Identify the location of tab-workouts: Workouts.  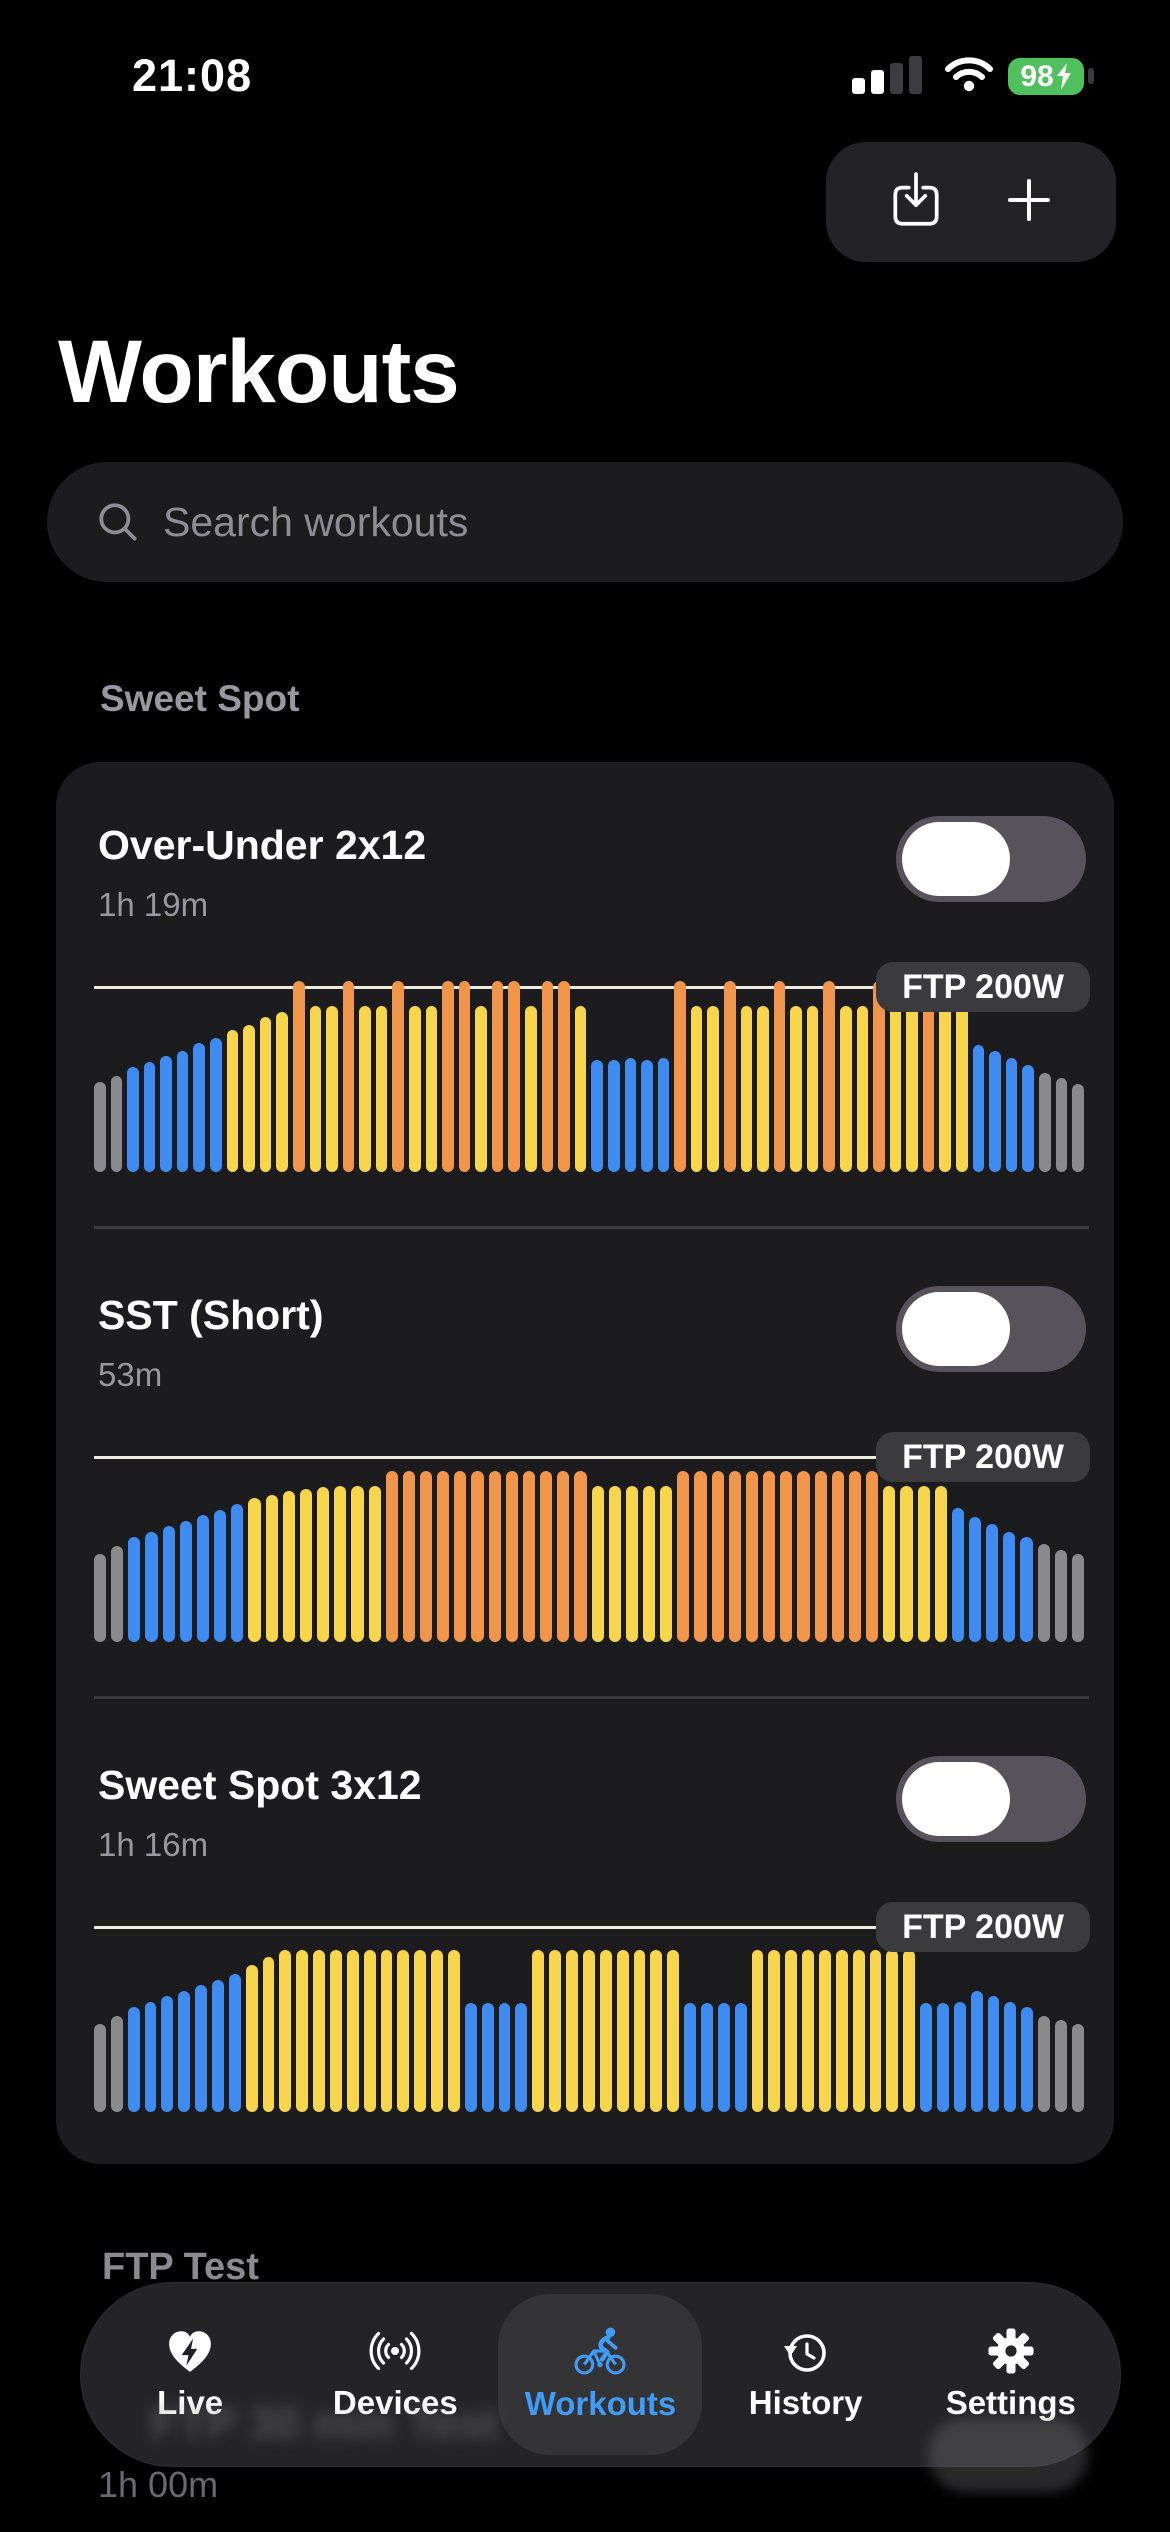
(600, 2374).